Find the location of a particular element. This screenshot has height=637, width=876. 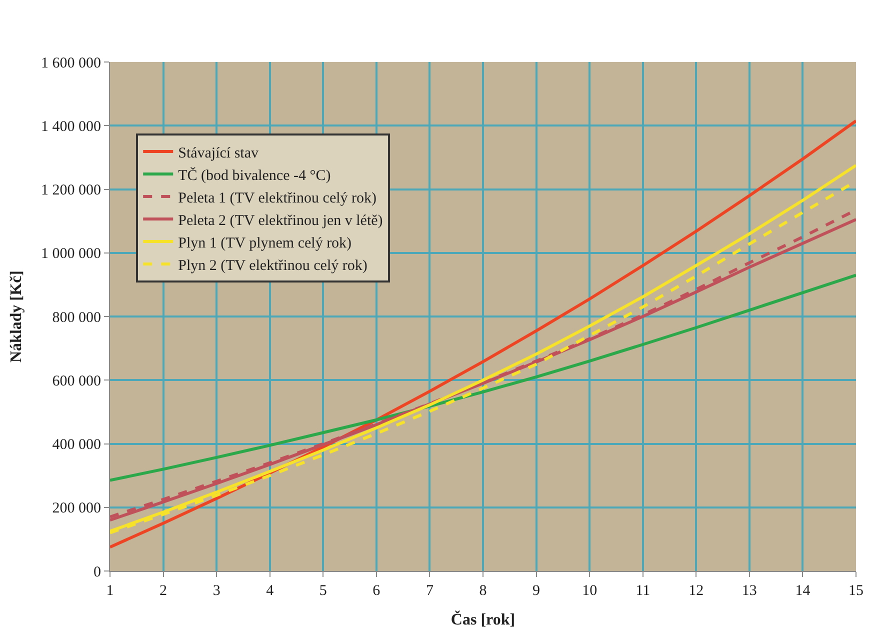

legend-label: Stávající stav is located at coordinates (219, 153).